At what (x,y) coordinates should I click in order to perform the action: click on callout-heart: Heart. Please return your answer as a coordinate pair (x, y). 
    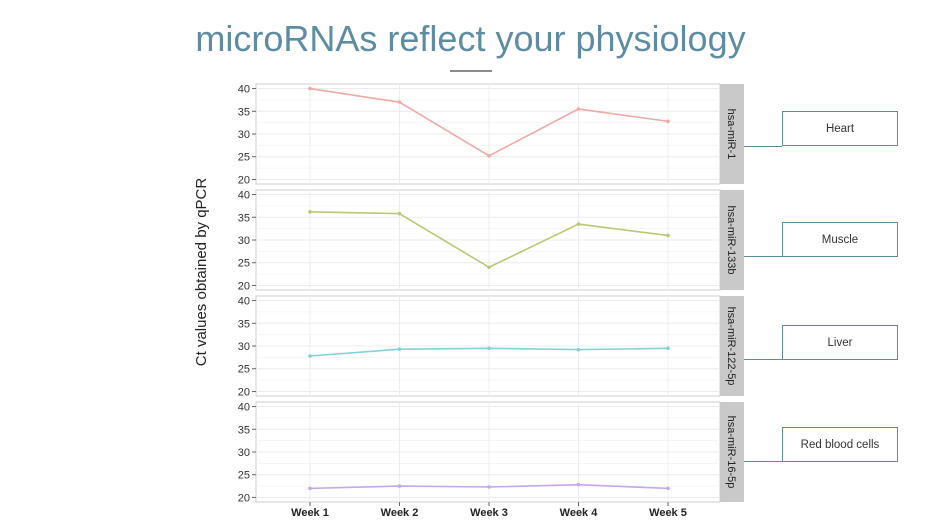
    Looking at the image, I should click on (840, 128).